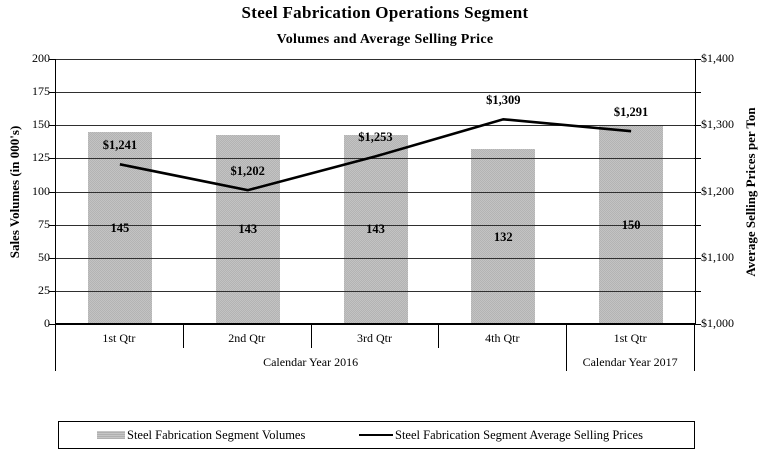 Image resolution: width=770 pixels, height=457 pixels. What do you see at coordinates (120, 145) in the screenshot?
I see `price-label: $1,241` at bounding box center [120, 145].